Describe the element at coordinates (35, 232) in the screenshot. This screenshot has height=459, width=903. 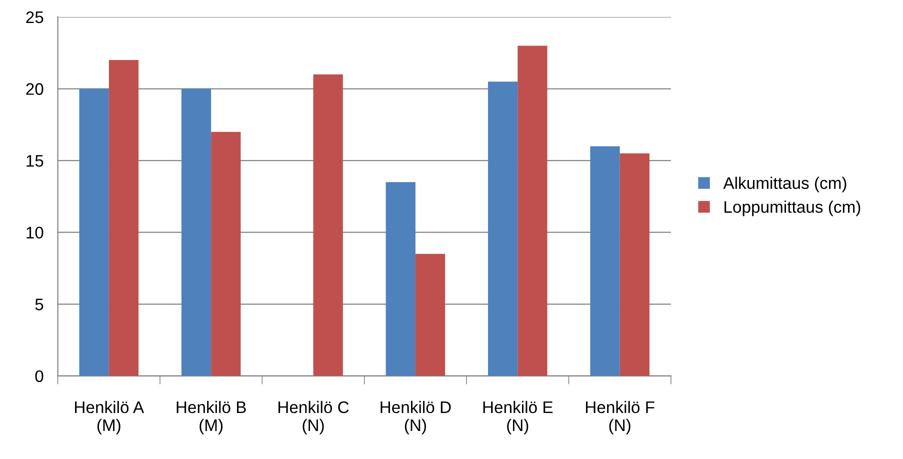
I see `y-tick-label: 10` at that location.